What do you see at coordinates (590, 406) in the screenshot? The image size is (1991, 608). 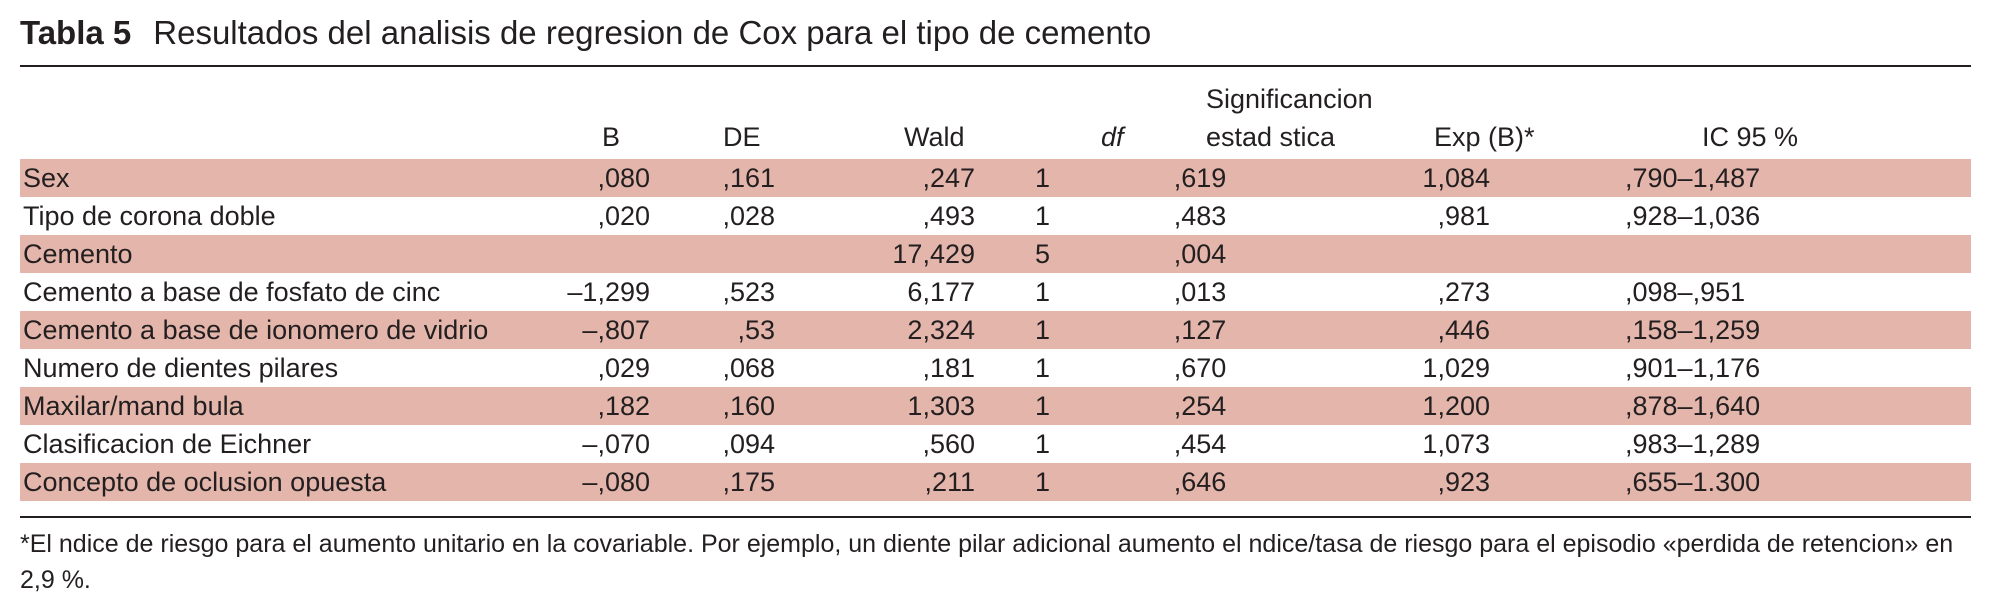 I see `cell-b: ,182` at bounding box center [590, 406].